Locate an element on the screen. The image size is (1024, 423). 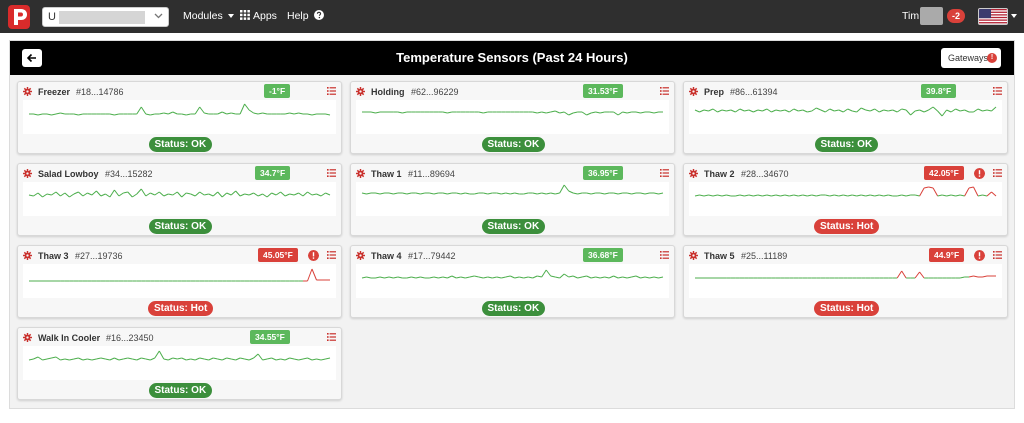
caret-down-icon is located at coordinates (1014, 16).